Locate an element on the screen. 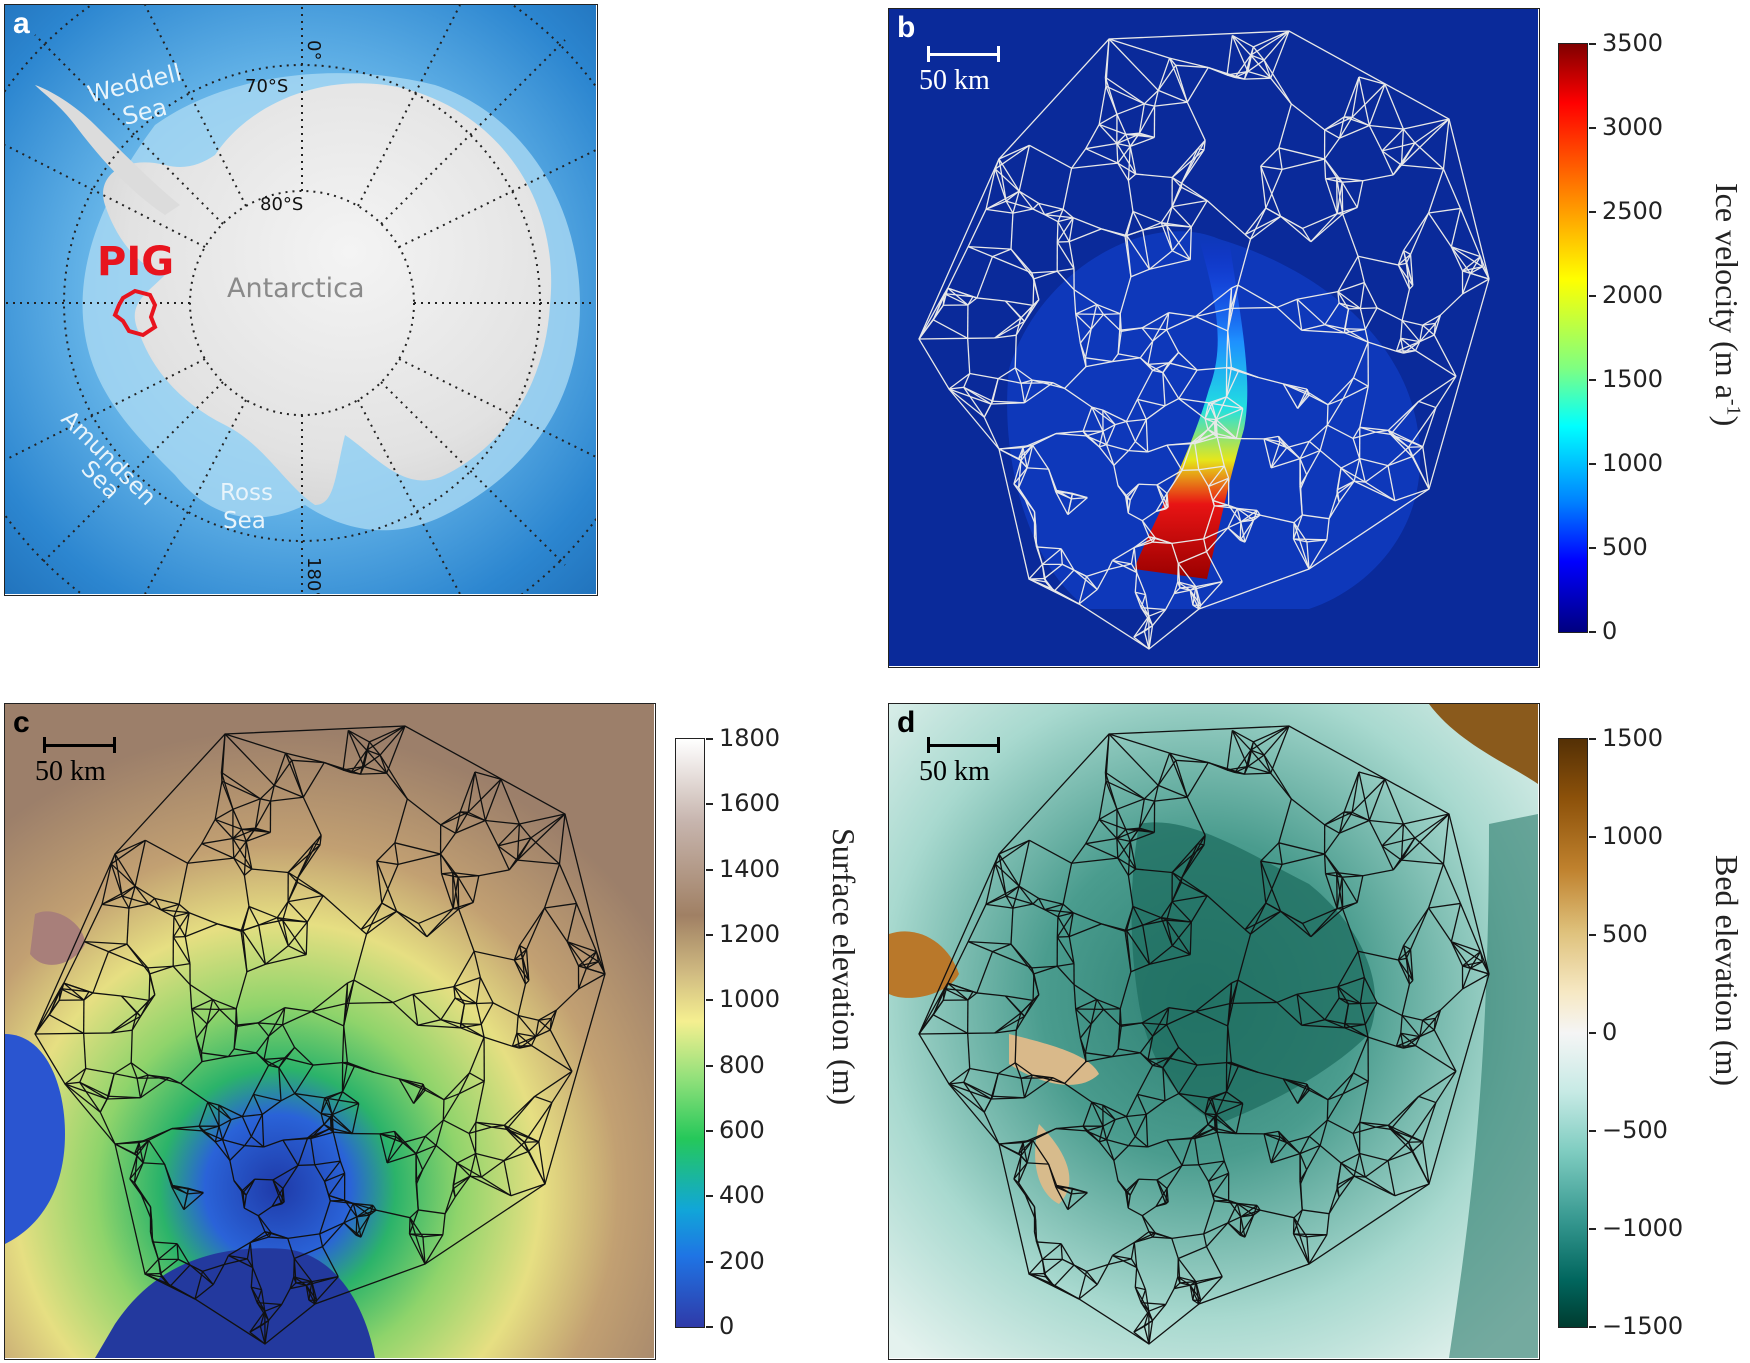  mesh-domain-boundary is located at coordinates (1204, 340).